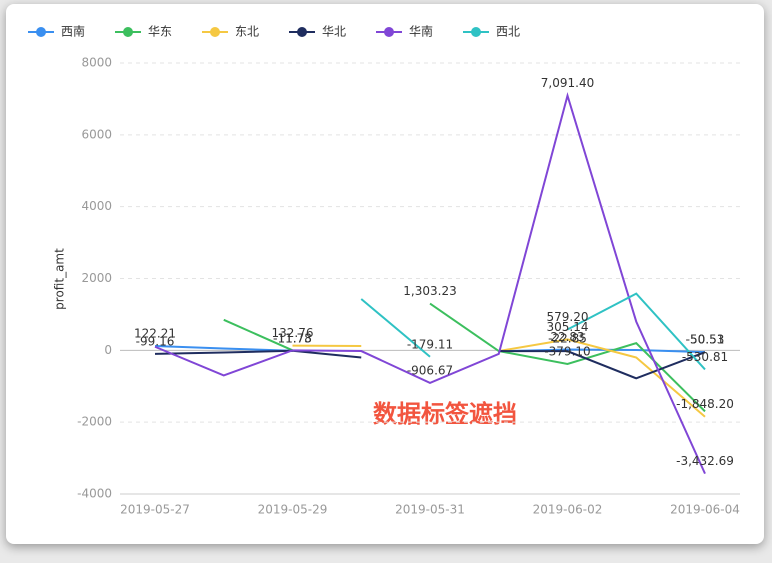 Image resolution: width=772 pixels, height=563 pixels. Describe the element at coordinates (429, 291) in the screenshot. I see `value-label: 1,303.23` at that location.